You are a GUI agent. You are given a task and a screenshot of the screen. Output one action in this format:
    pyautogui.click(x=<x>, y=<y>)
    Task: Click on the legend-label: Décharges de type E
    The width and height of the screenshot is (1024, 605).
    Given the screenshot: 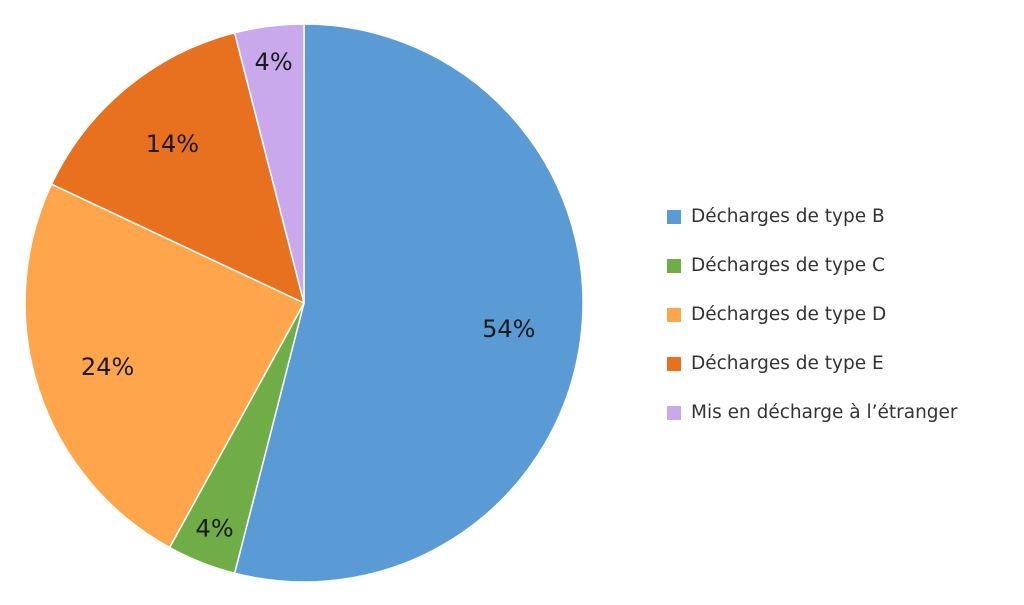 What is the action you would take?
    pyautogui.click(x=787, y=363)
    